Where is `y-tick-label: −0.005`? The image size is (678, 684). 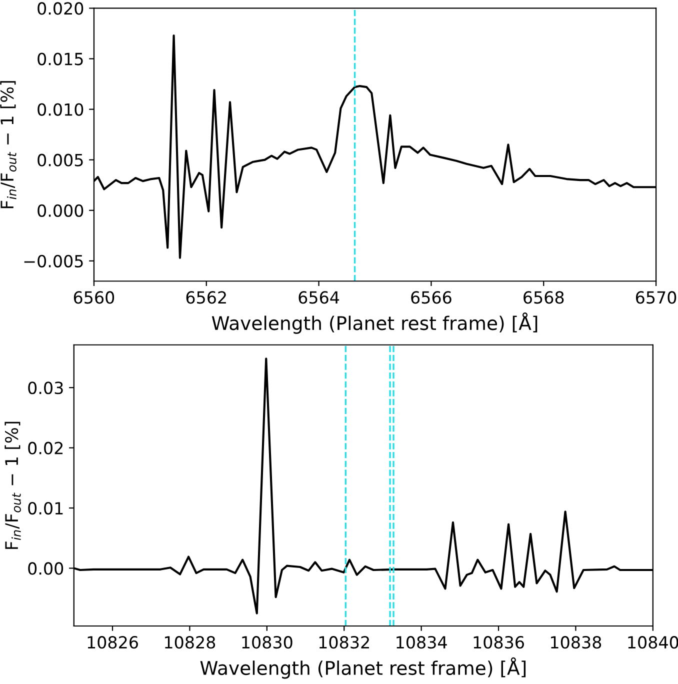
y-tick-label: −0.005 is located at coordinates (53, 261).